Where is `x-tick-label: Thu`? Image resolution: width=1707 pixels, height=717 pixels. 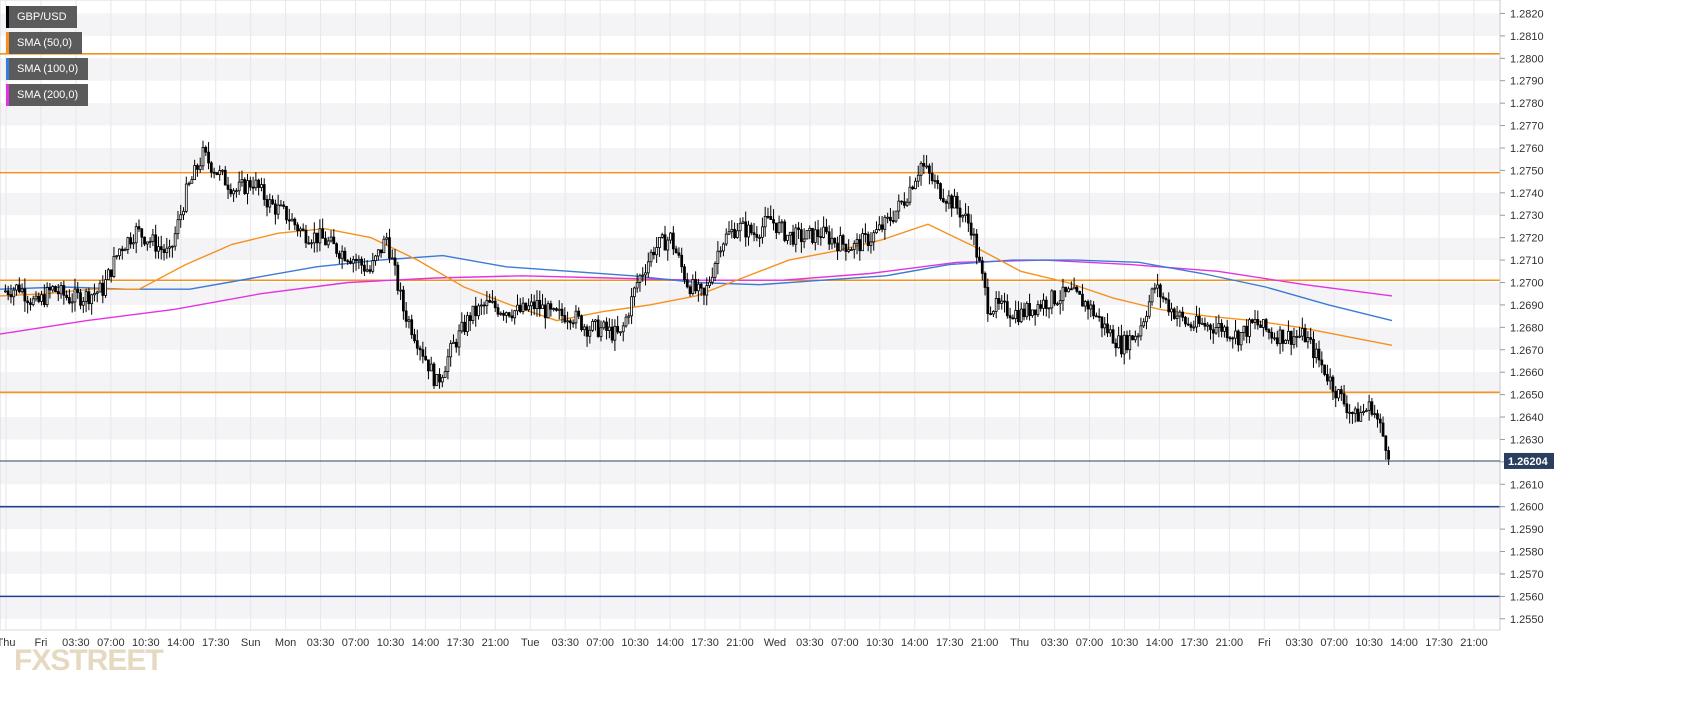 x-tick-label: Thu is located at coordinates (1019, 643).